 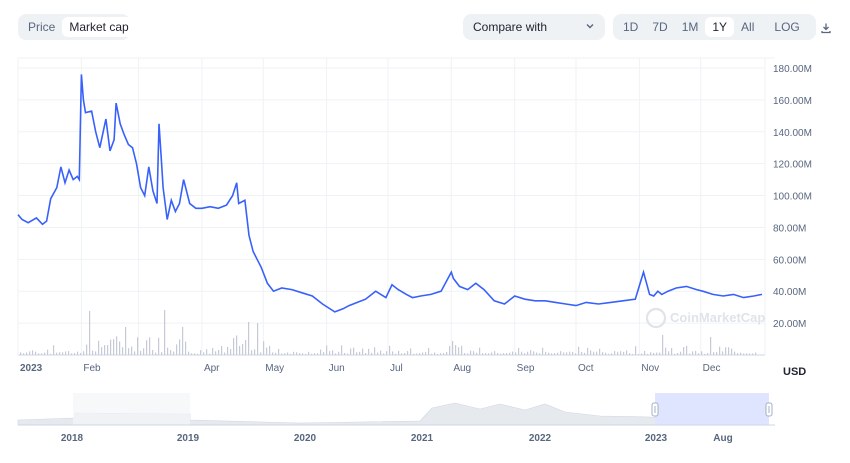 What do you see at coordinates (396, 368) in the screenshot?
I see `x-tick-label: Jul` at bounding box center [396, 368].